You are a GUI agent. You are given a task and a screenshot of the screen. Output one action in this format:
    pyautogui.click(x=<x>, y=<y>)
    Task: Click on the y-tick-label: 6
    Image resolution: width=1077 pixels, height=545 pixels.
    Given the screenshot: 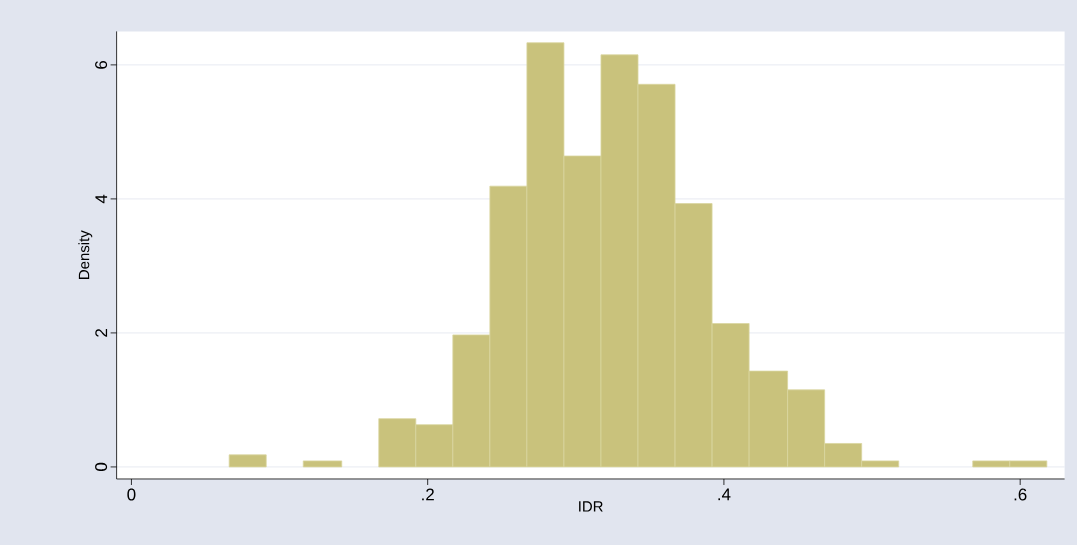 What is the action you would take?
    pyautogui.click(x=101, y=64)
    